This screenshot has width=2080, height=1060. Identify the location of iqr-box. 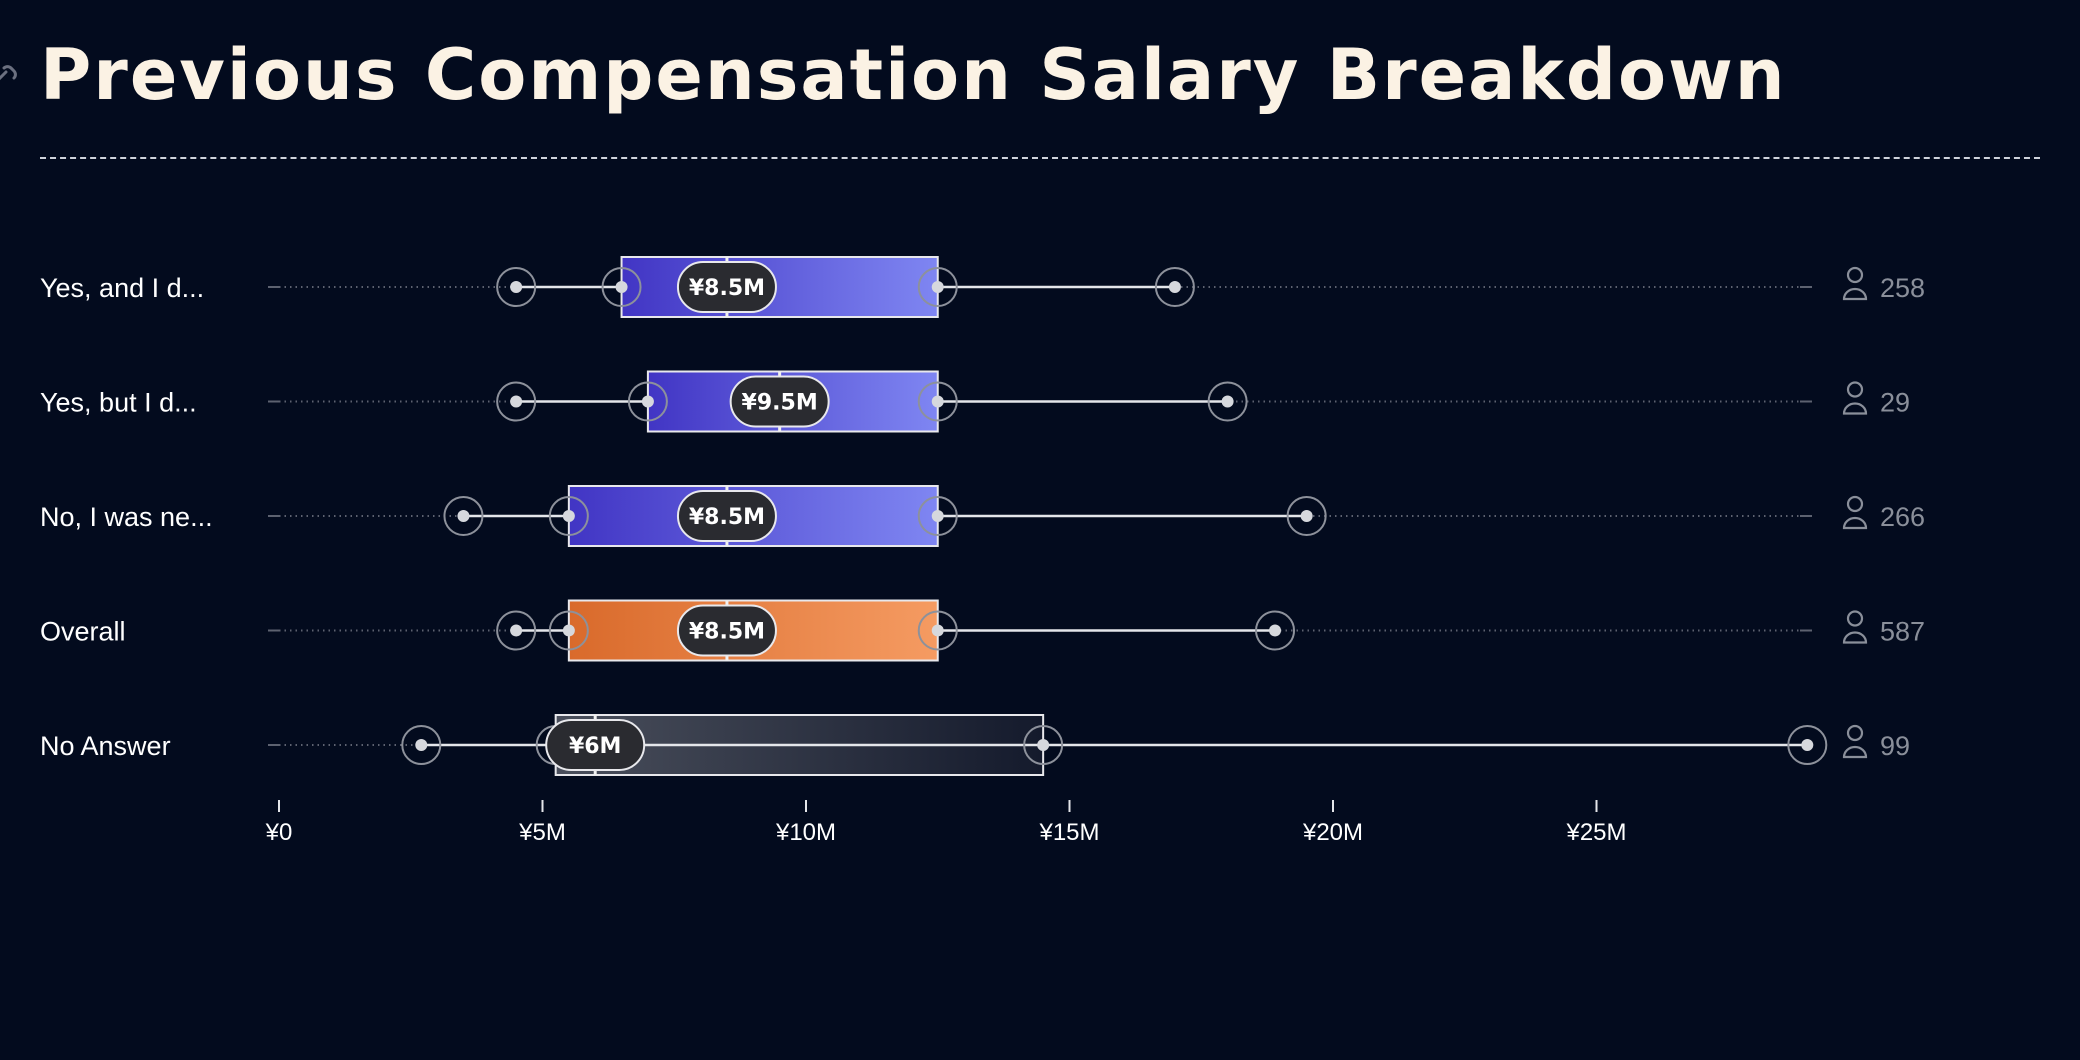
(779, 287).